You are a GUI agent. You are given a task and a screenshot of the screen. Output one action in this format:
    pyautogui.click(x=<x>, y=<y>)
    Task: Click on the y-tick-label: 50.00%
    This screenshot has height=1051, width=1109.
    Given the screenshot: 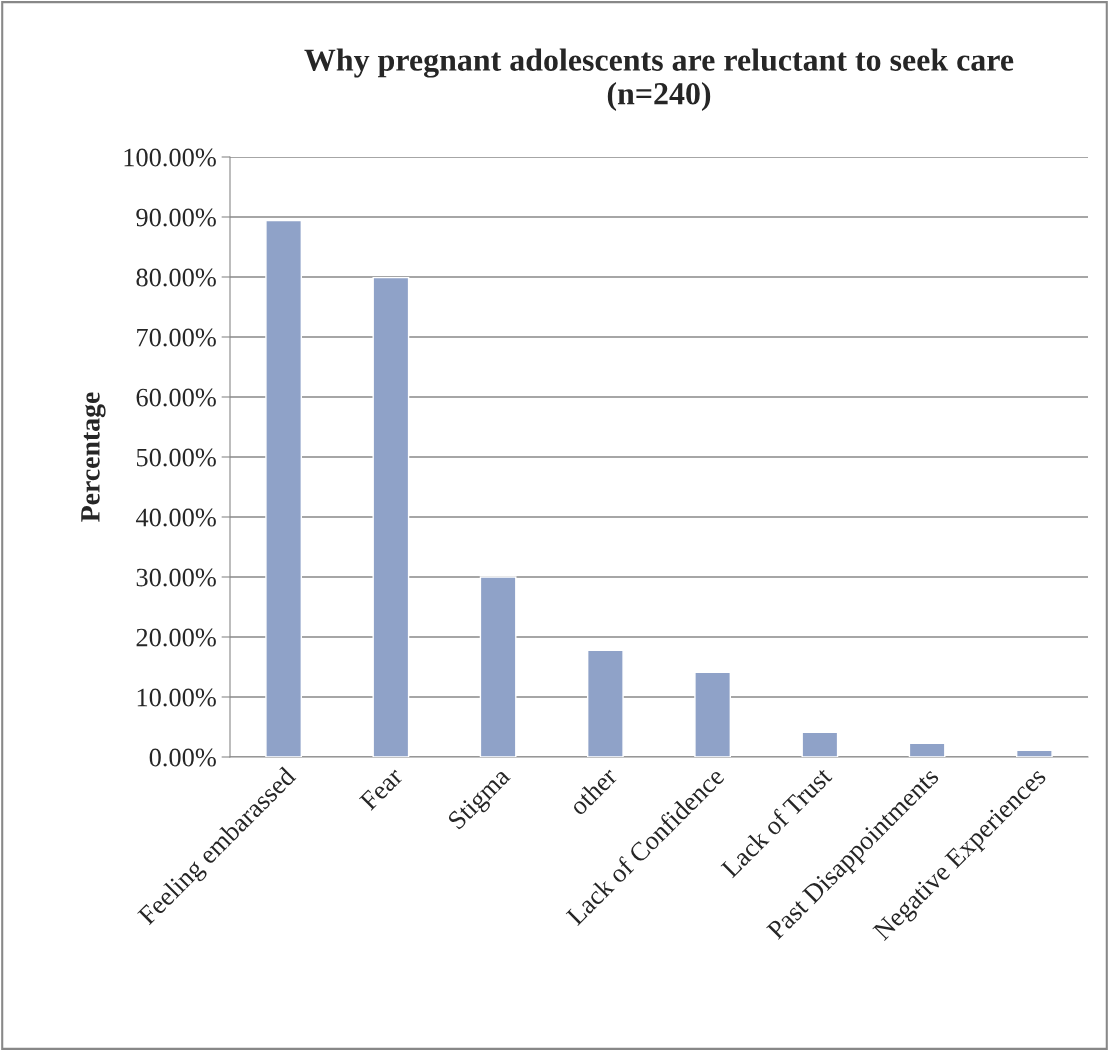 What is the action you would take?
    pyautogui.click(x=176, y=457)
    